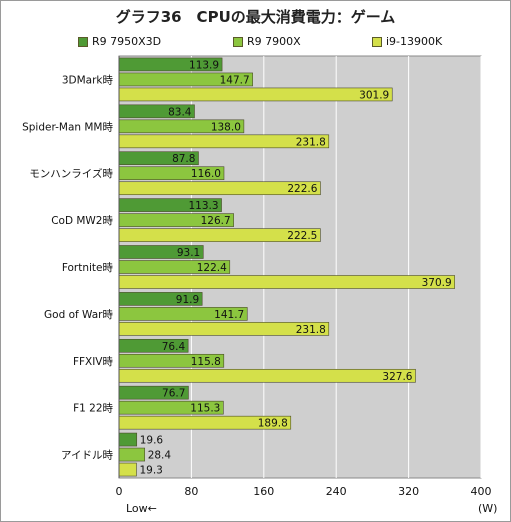 Image resolution: width=511 pixels, height=522 pixels. What do you see at coordinates (150, 471) in the screenshot?
I see `value-label-3-9: 19.3` at bounding box center [150, 471].